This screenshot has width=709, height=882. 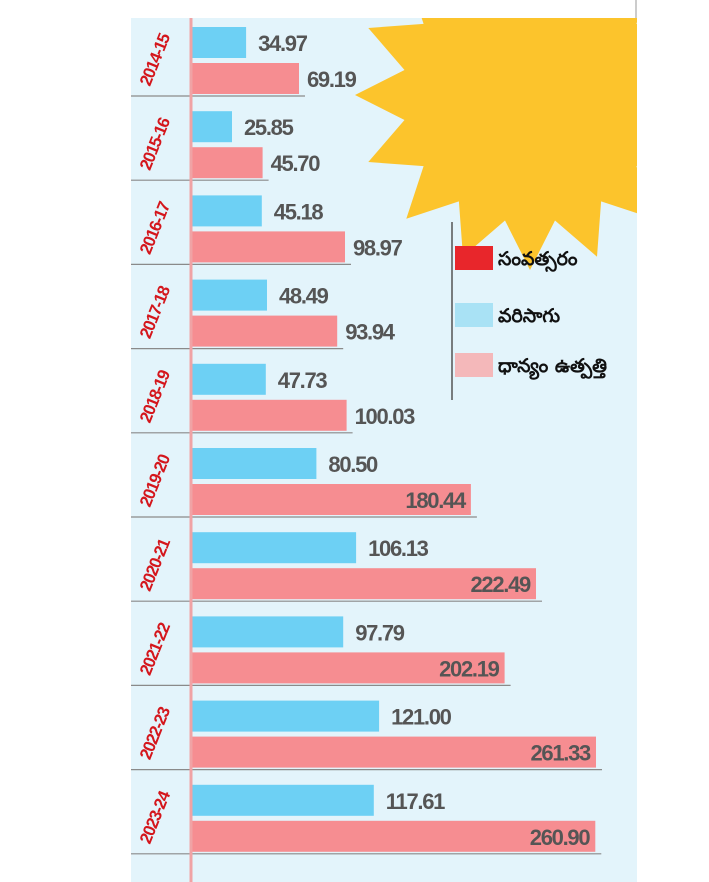 What do you see at coordinates (421, 717) in the screenshot?
I see `value-label-rice-area: 121.00` at bounding box center [421, 717].